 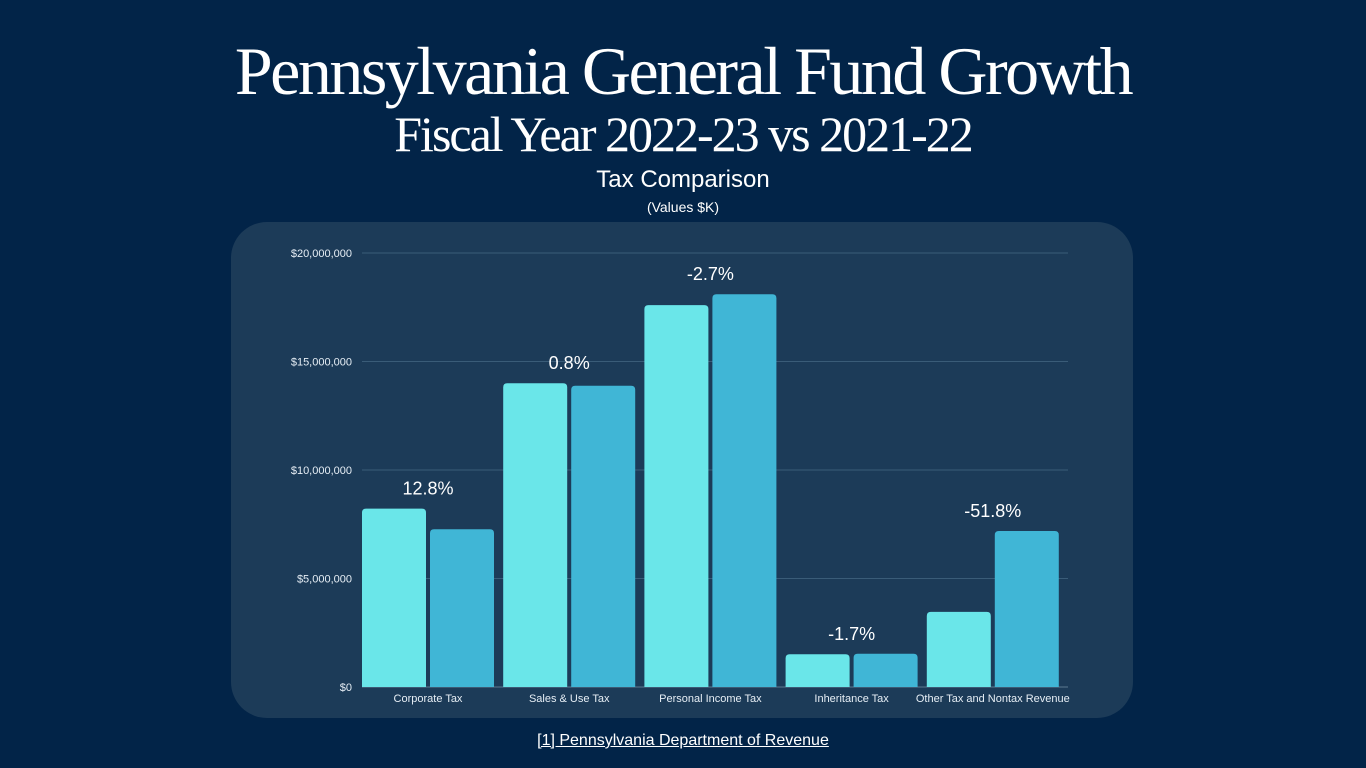 What do you see at coordinates (321, 254) in the screenshot?
I see `y-tick-label: $20,000,000` at bounding box center [321, 254].